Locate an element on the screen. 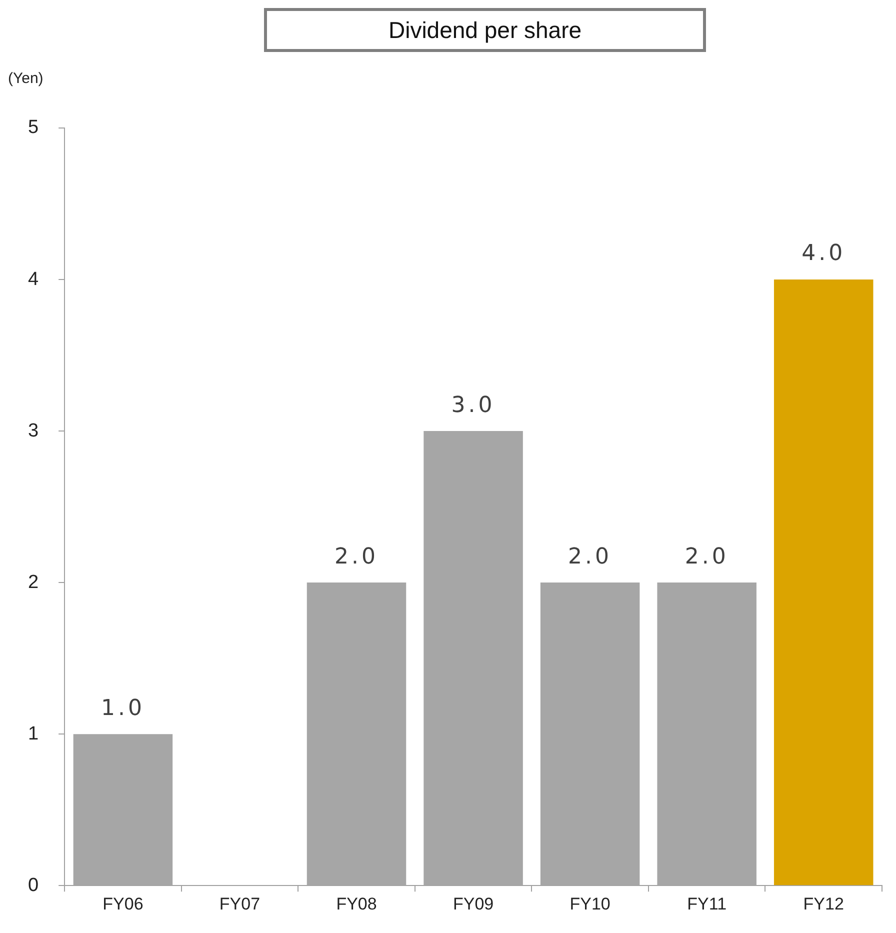 This screenshot has height=933, width=896. data-label: 4.0 is located at coordinates (824, 253).